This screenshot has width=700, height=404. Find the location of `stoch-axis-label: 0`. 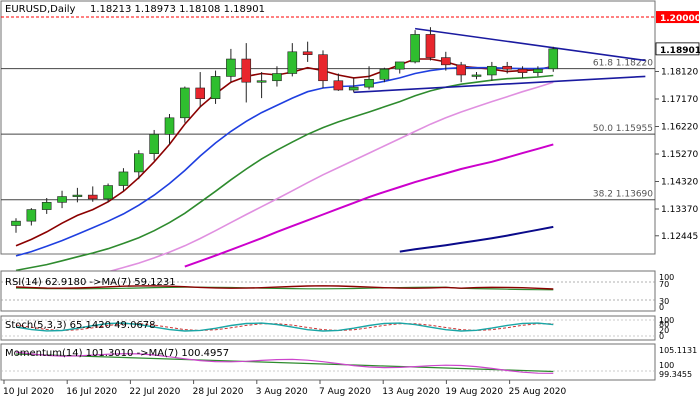

stoch-axis-label: 0 is located at coordinates (661, 336).